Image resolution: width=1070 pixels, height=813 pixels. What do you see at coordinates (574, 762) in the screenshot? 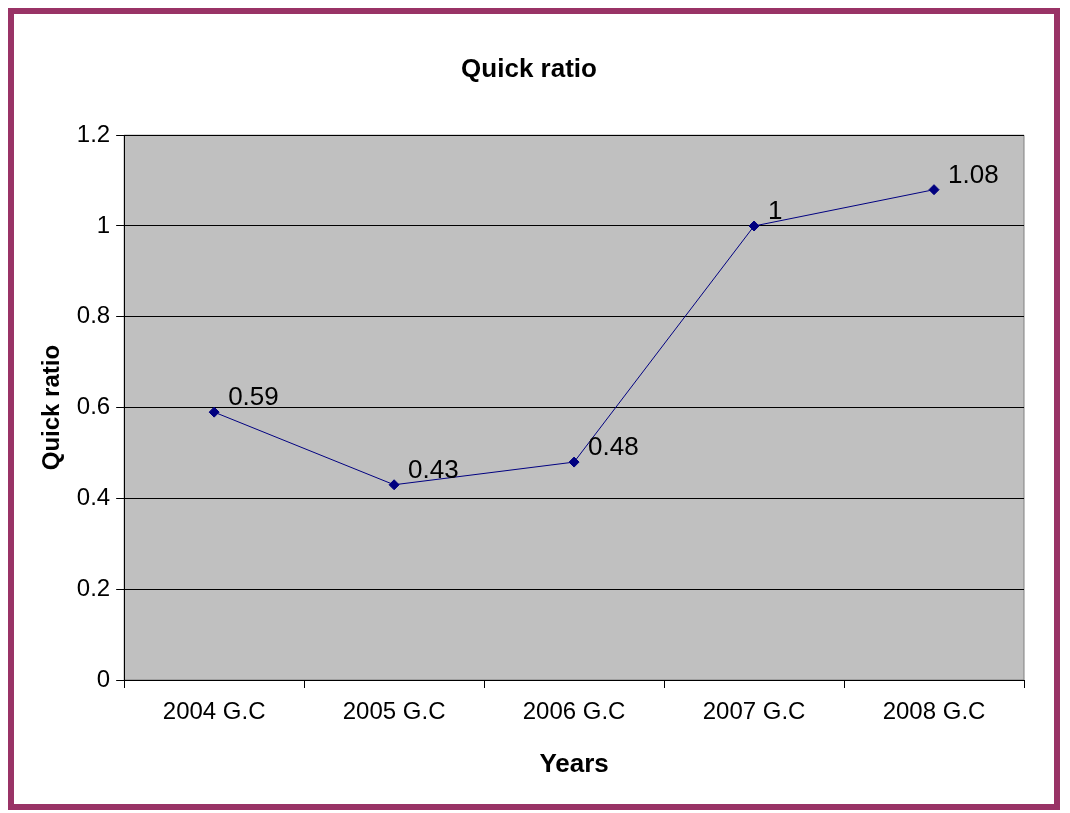
I see `x-axis-title: Years` at bounding box center [574, 762].